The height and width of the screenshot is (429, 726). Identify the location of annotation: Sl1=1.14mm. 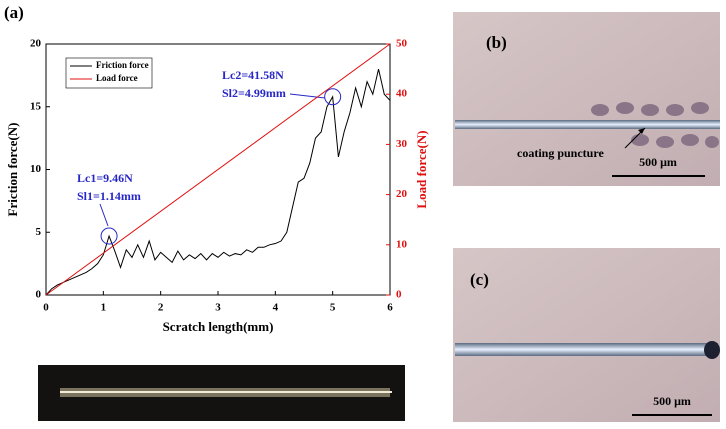
(109, 196).